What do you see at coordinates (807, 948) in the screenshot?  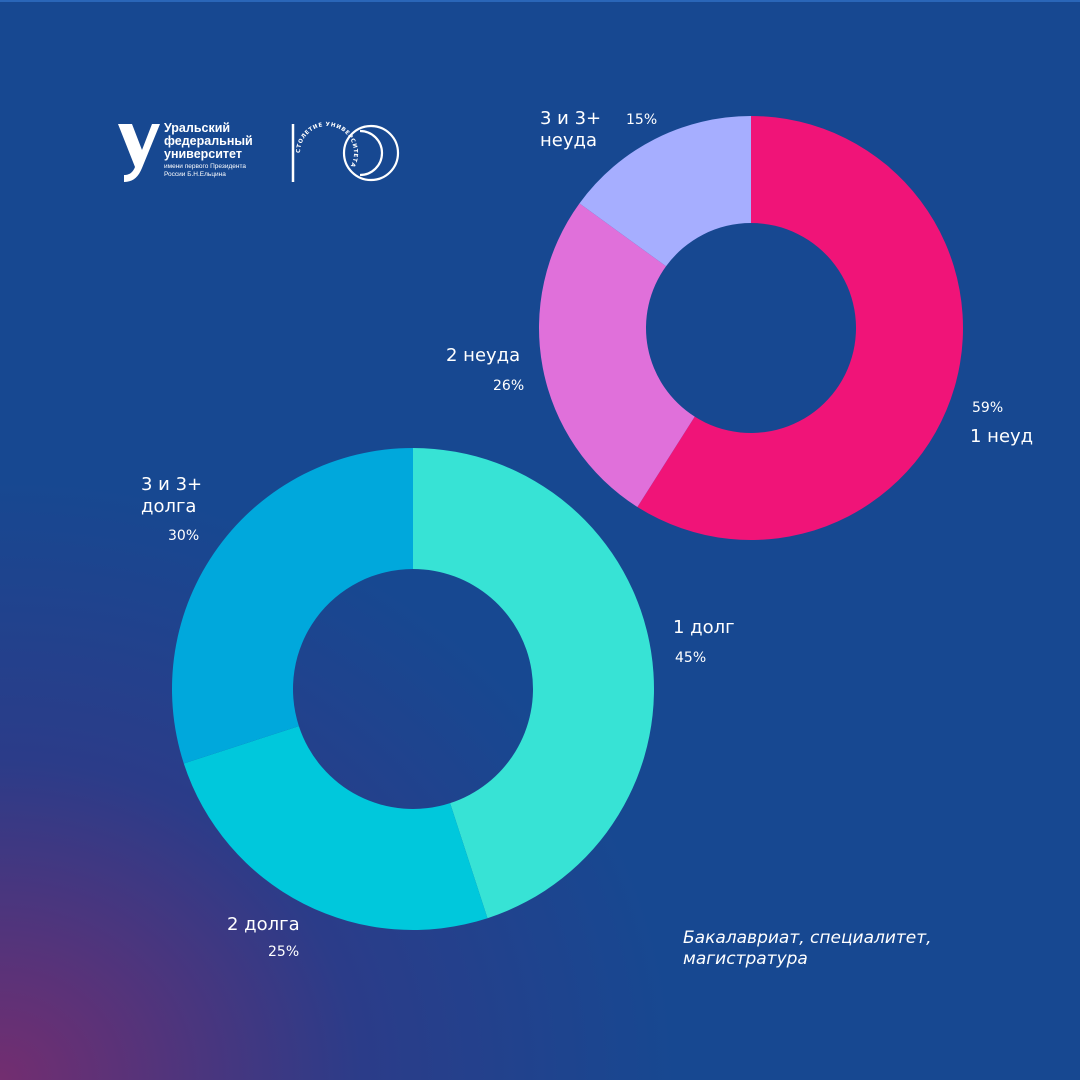 I see `audience-caption: Бакалавриат, специалитет, магистратура` at bounding box center [807, 948].